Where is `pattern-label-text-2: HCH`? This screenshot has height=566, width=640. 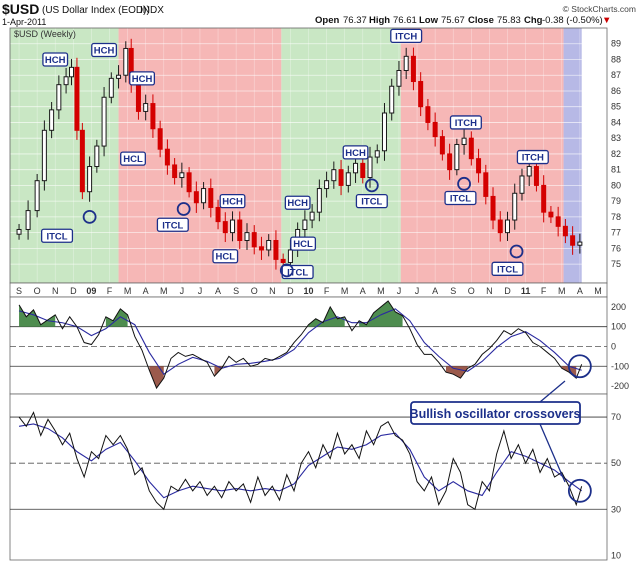
pattern-label-text-2: HCH is located at coordinates (104, 51).